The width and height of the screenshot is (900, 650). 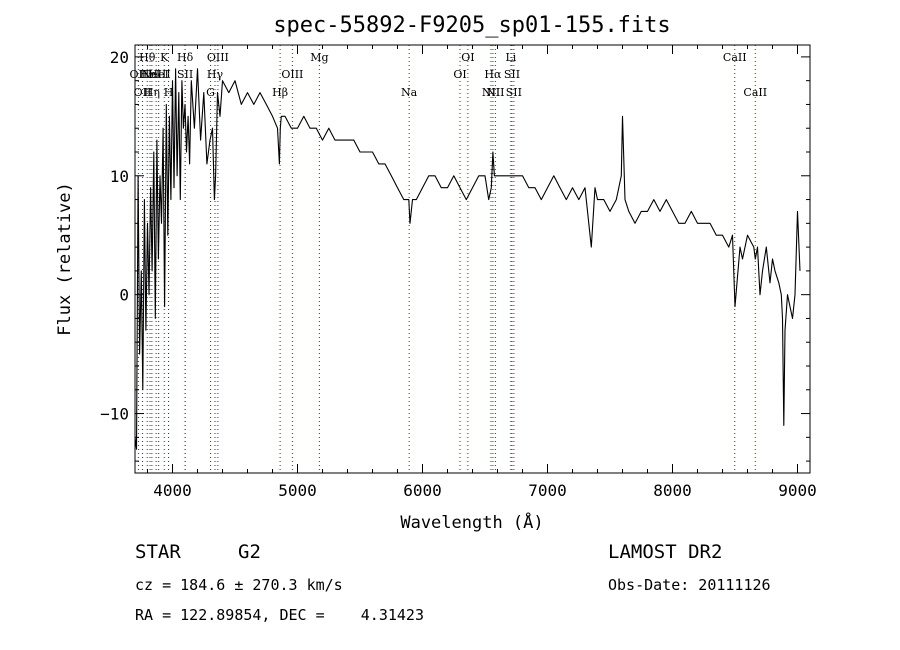 I want to click on line-marker-label-5: NeIII, so click(x=156, y=74).